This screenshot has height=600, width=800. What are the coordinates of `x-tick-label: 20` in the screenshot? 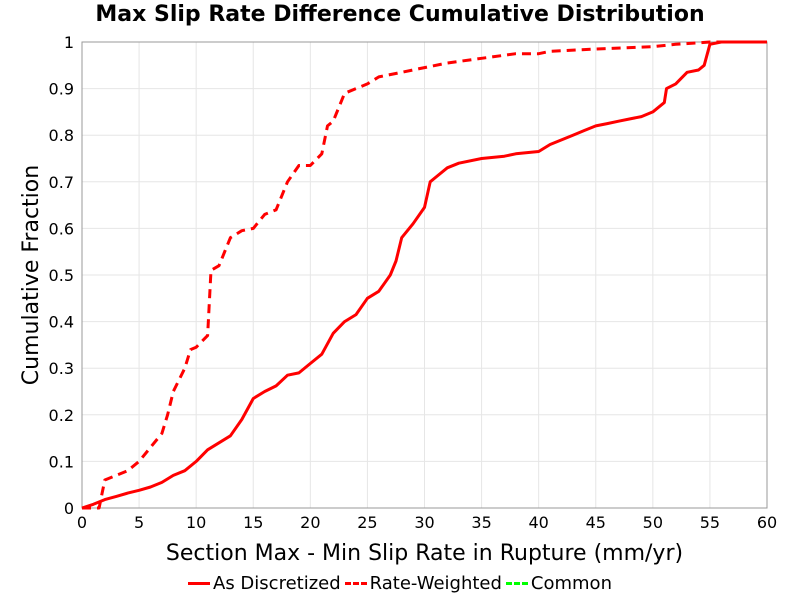 It's located at (310, 522).